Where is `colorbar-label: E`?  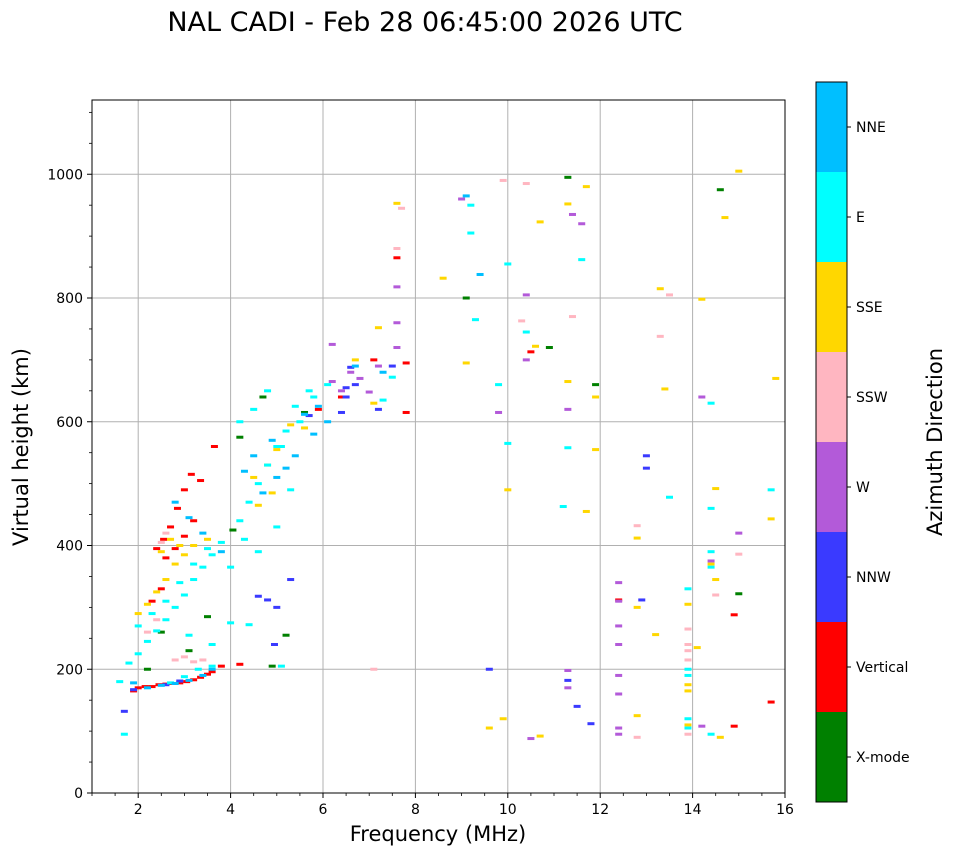 colorbar-label: E is located at coordinates (860, 218).